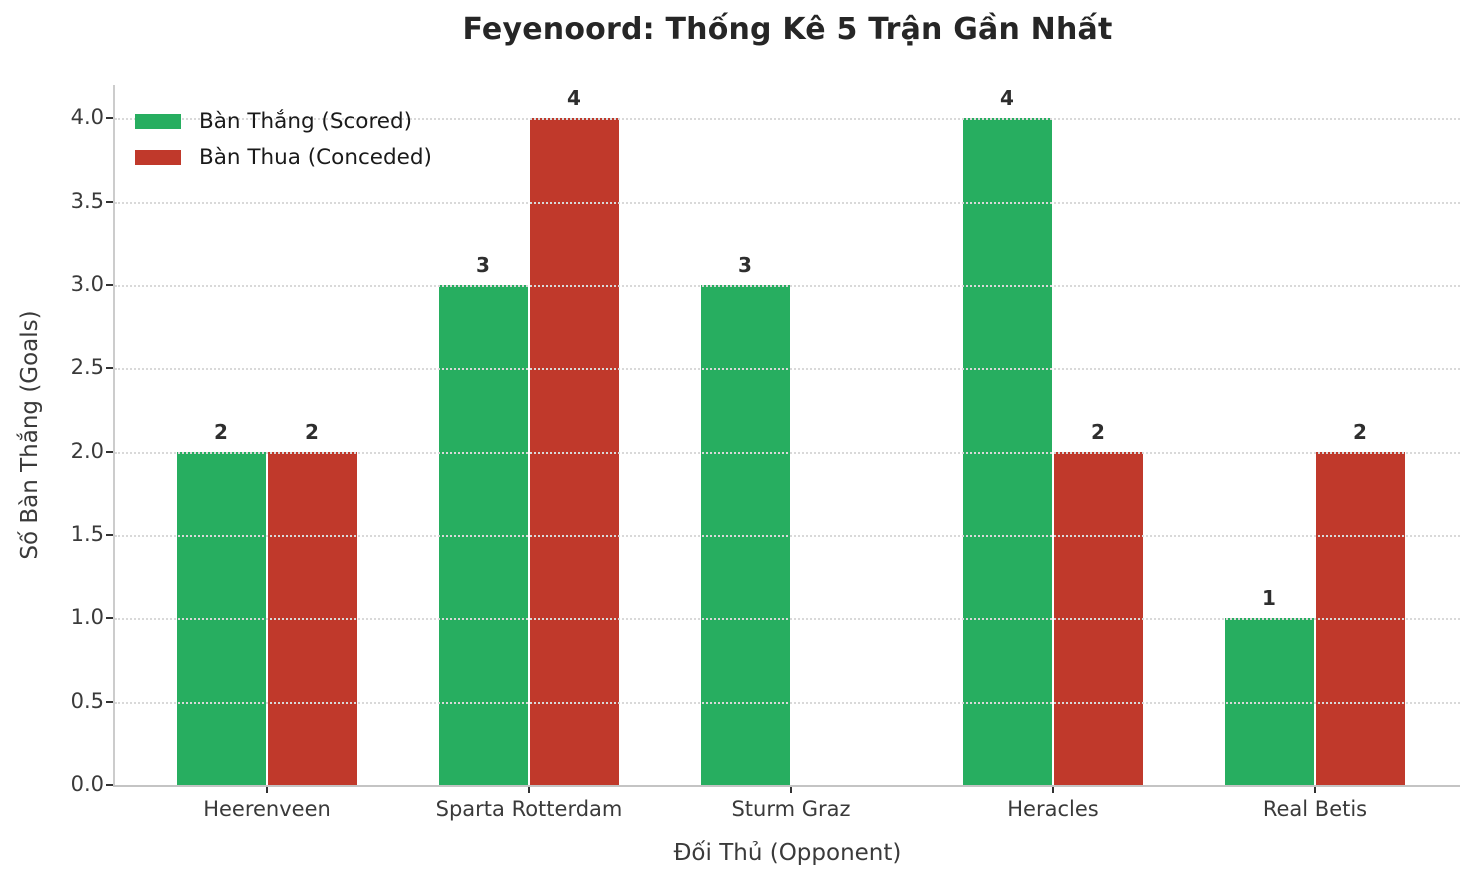  I want to click on legend-item: Bàn Thua (Conceded), so click(283, 157).